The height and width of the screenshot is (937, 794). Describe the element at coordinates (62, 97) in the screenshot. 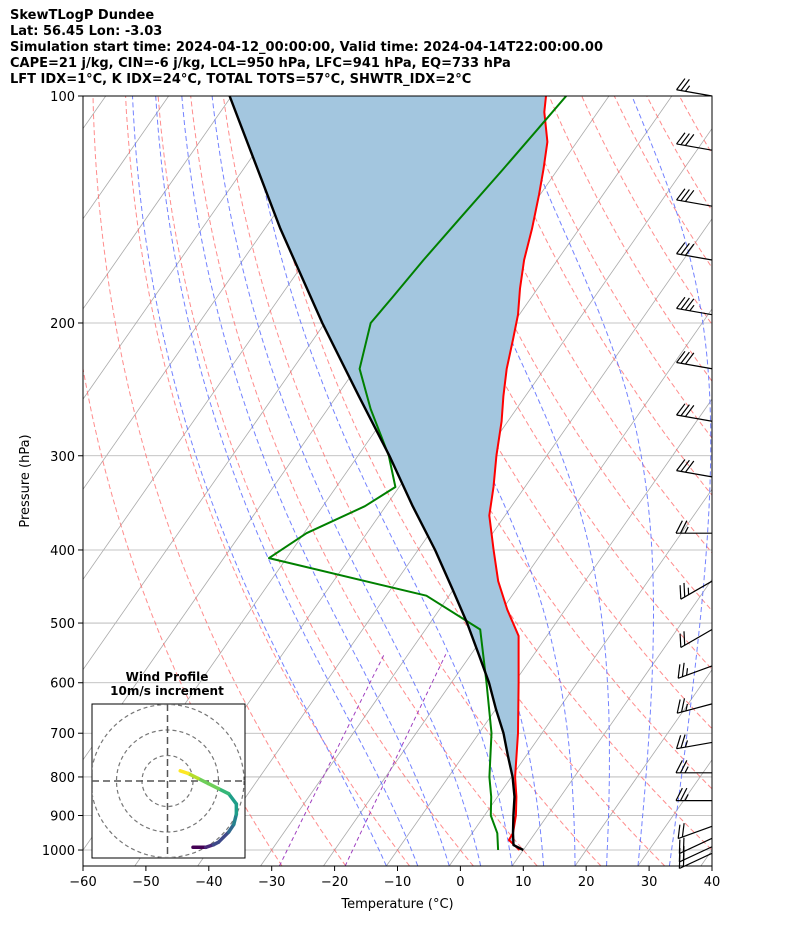

I see `y-tick-label: 100` at that location.